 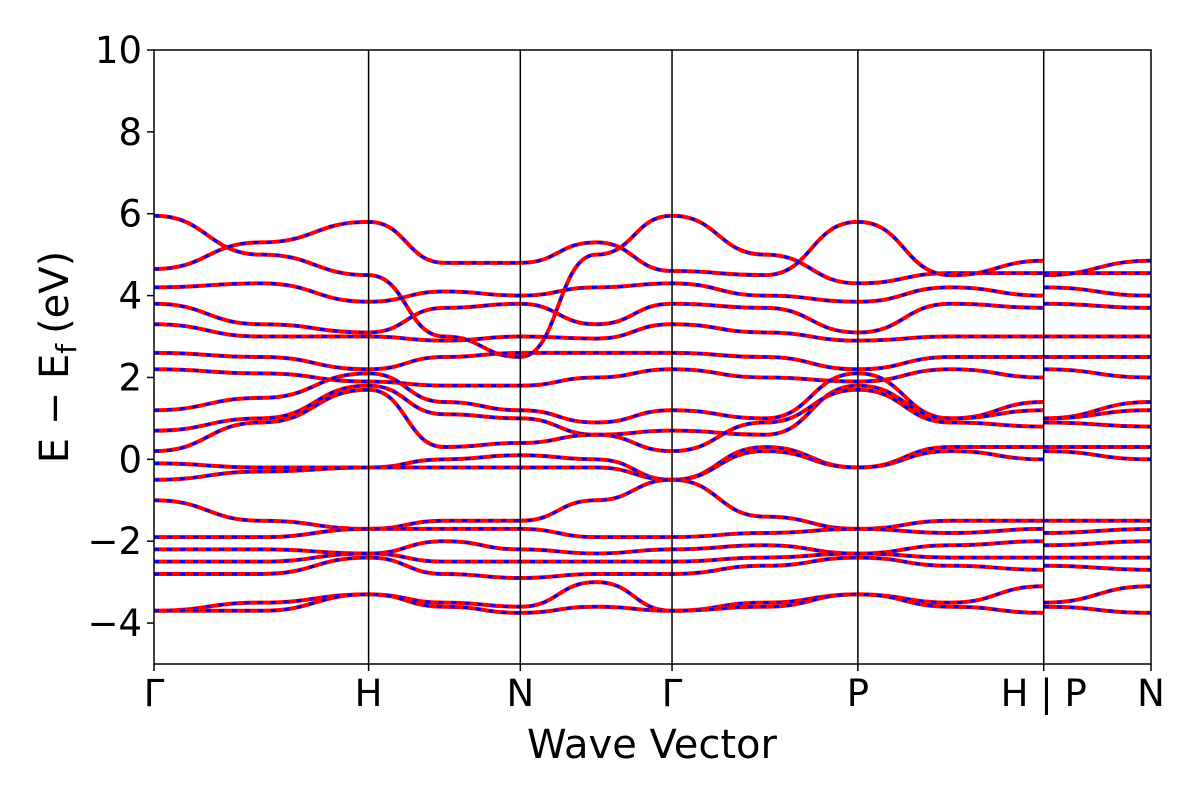 What do you see at coordinates (369, 693) in the screenshot?
I see `x-tick-label: H` at bounding box center [369, 693].